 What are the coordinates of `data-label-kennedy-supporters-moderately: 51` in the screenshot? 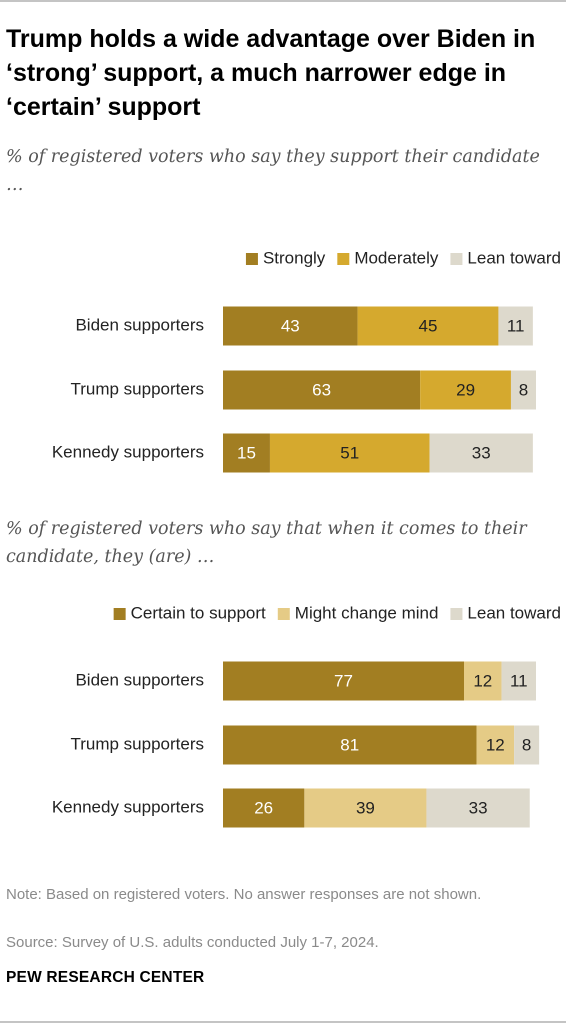 It's located at (349, 452).